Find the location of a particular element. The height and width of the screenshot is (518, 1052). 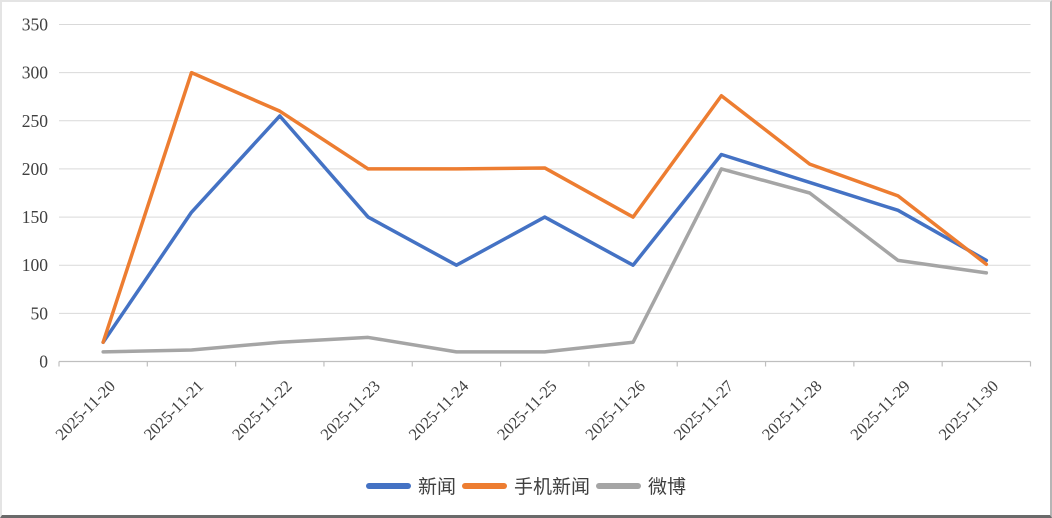

x-tick-label-2025-11-22: 2025-11-22 is located at coordinates (261, 409).